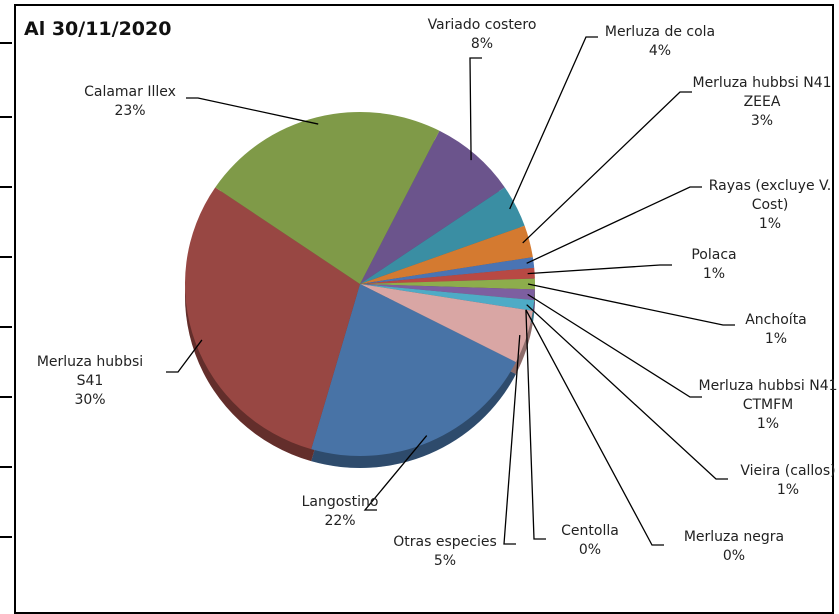 Image resolution: width=839 pixels, height=614 pixels. I want to click on category-label: Merluza negra, so click(734, 537).